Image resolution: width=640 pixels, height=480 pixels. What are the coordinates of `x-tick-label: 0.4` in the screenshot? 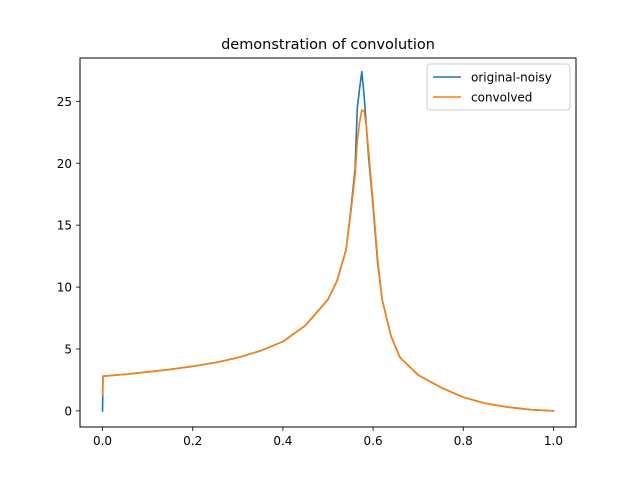 It's located at (282, 441).